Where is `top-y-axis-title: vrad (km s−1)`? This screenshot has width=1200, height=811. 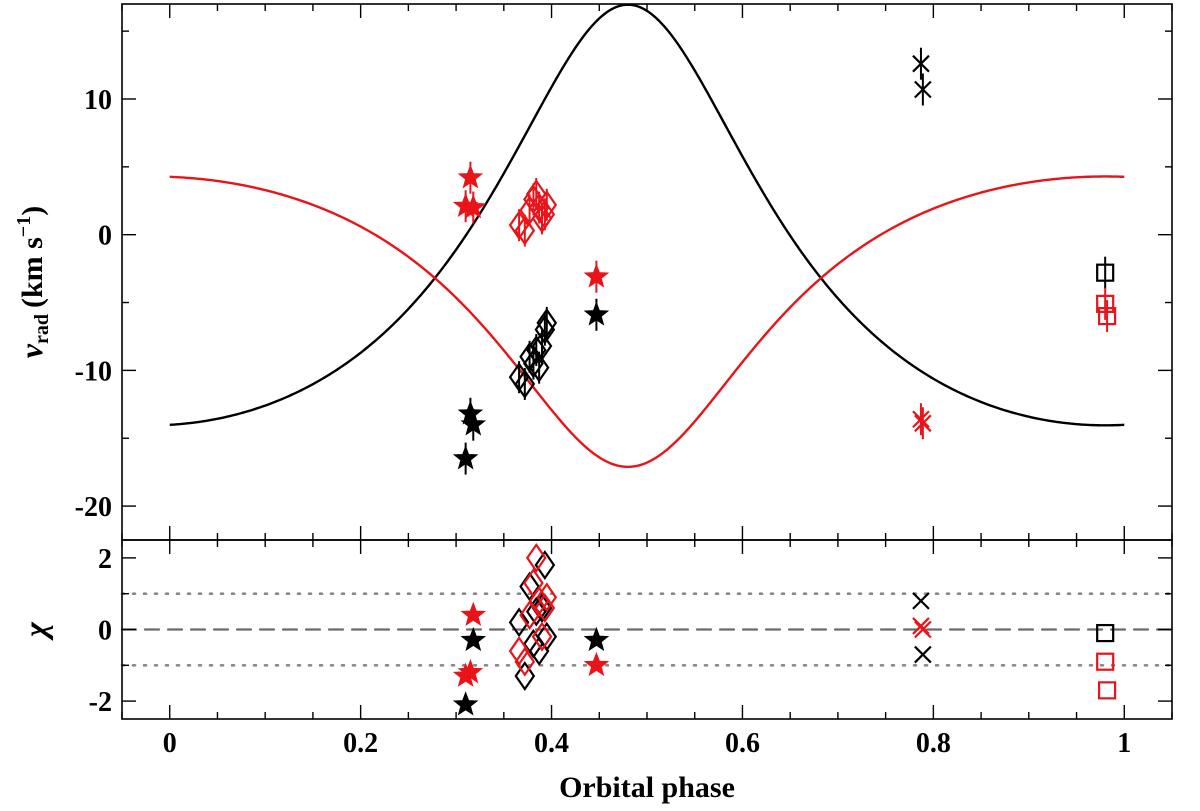 top-y-axis-title: vrad (km s−1) is located at coordinates (33, 282).